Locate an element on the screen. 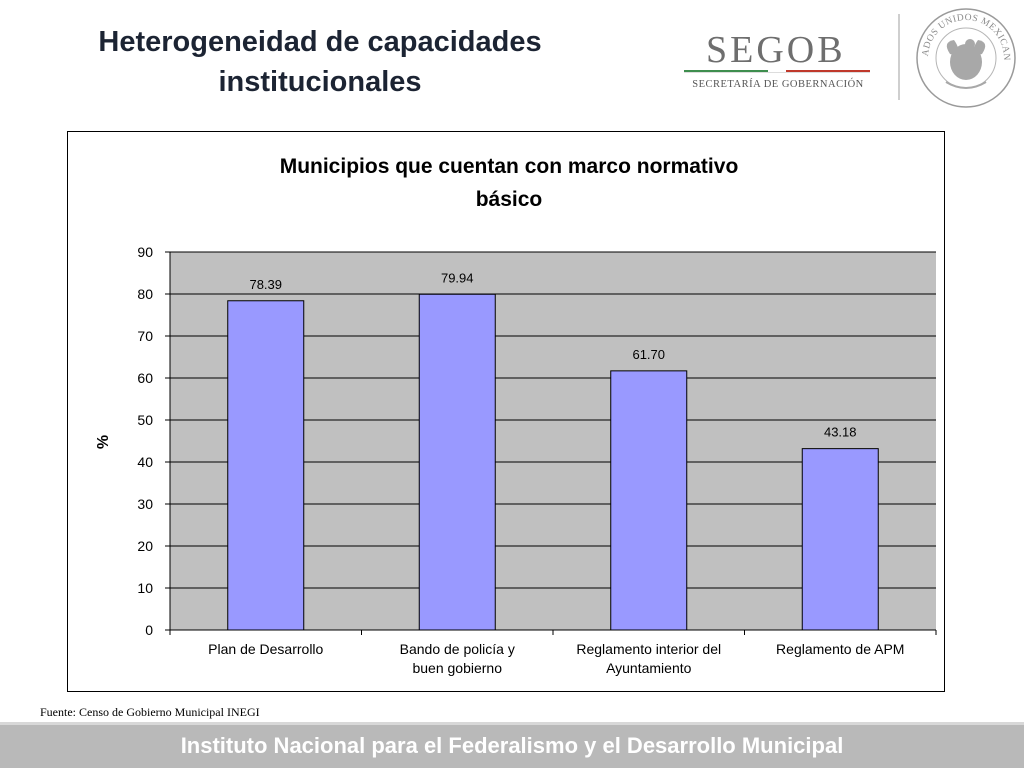 The height and width of the screenshot is (768, 1024). footer-bar is located at coordinates (512, 745).